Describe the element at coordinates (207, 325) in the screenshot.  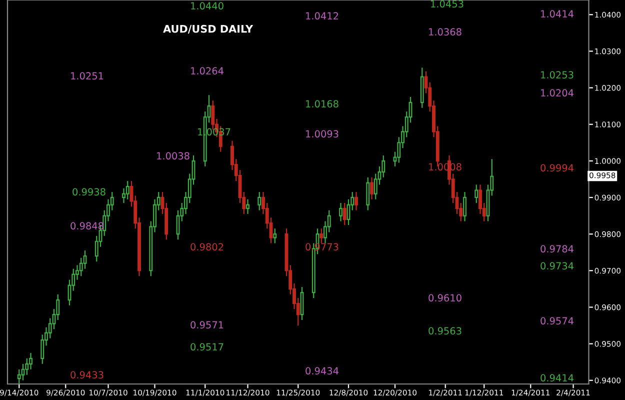
I see `annotation: 0.9571` at that location.